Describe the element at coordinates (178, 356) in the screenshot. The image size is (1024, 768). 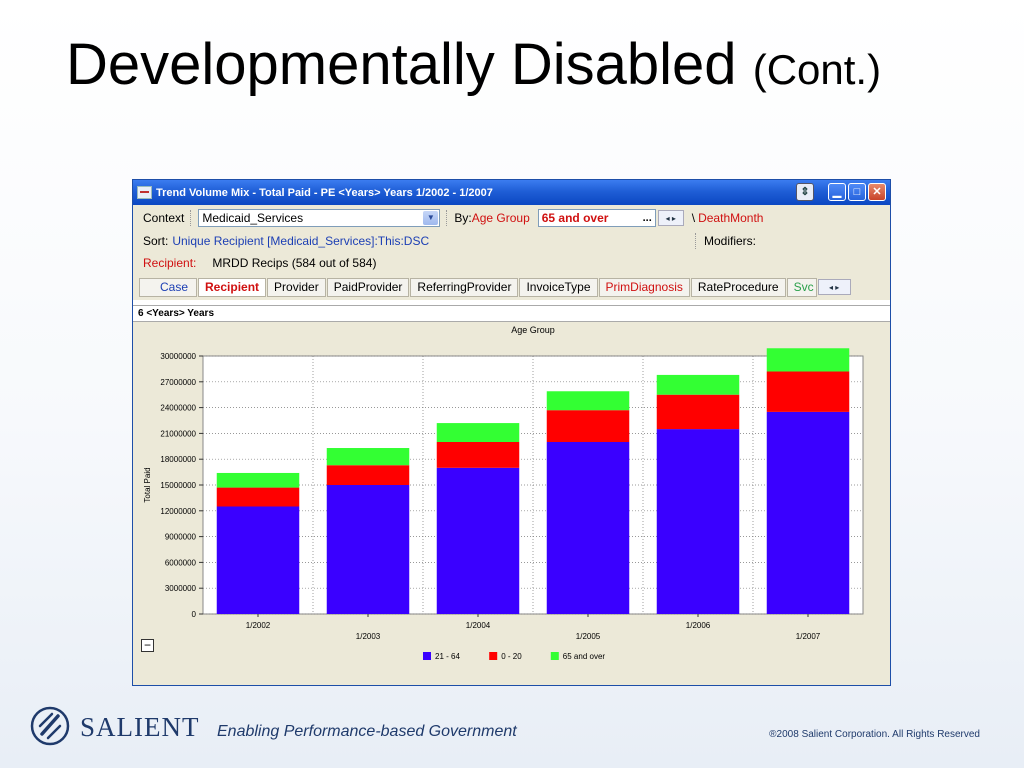
I see `y-tick-label: 30000000` at that location.